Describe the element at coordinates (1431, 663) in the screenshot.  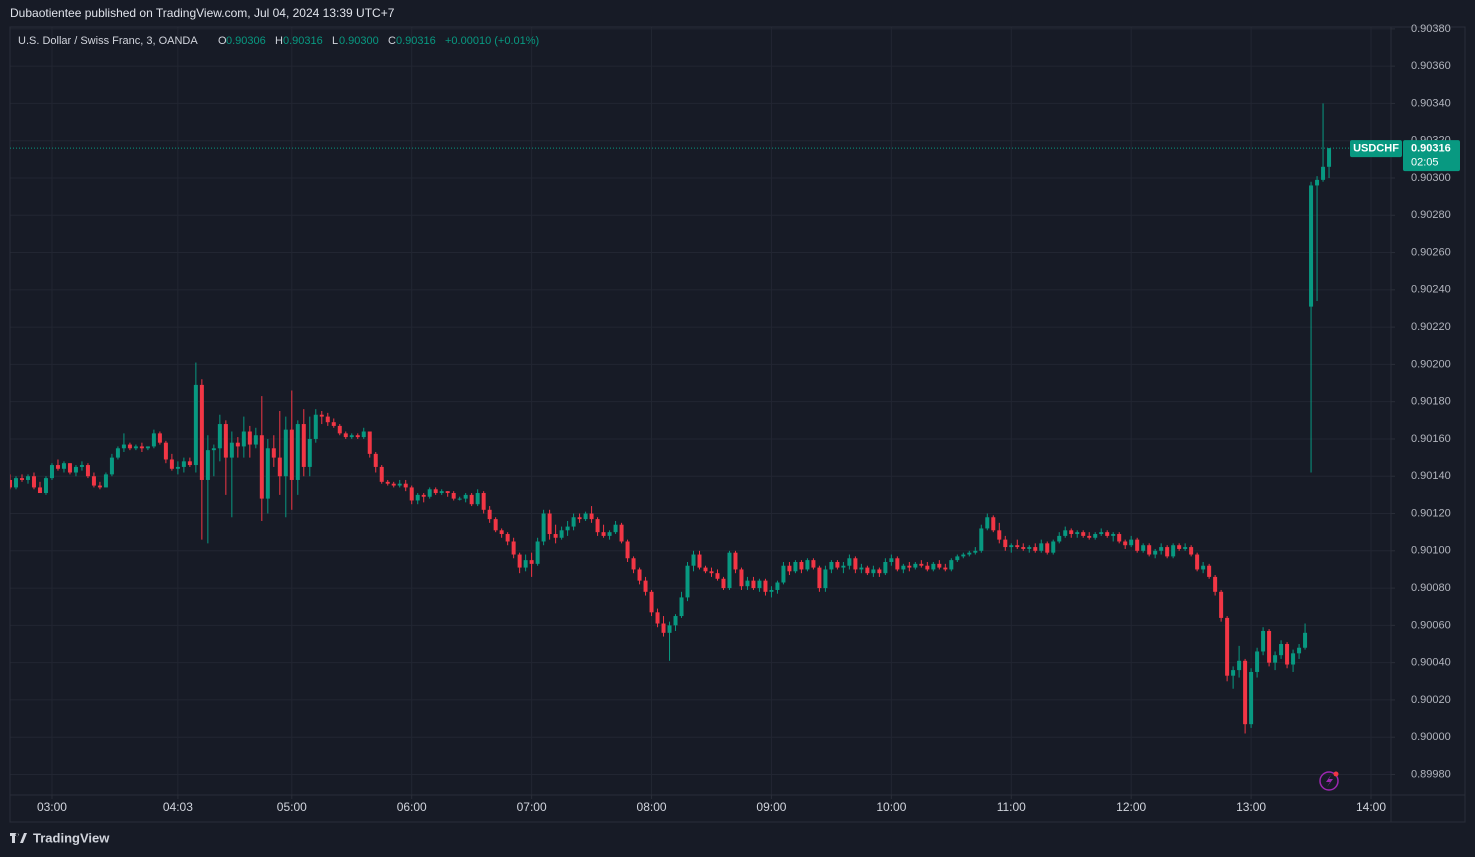
I see `y-tick-label: 0.90040` at that location.